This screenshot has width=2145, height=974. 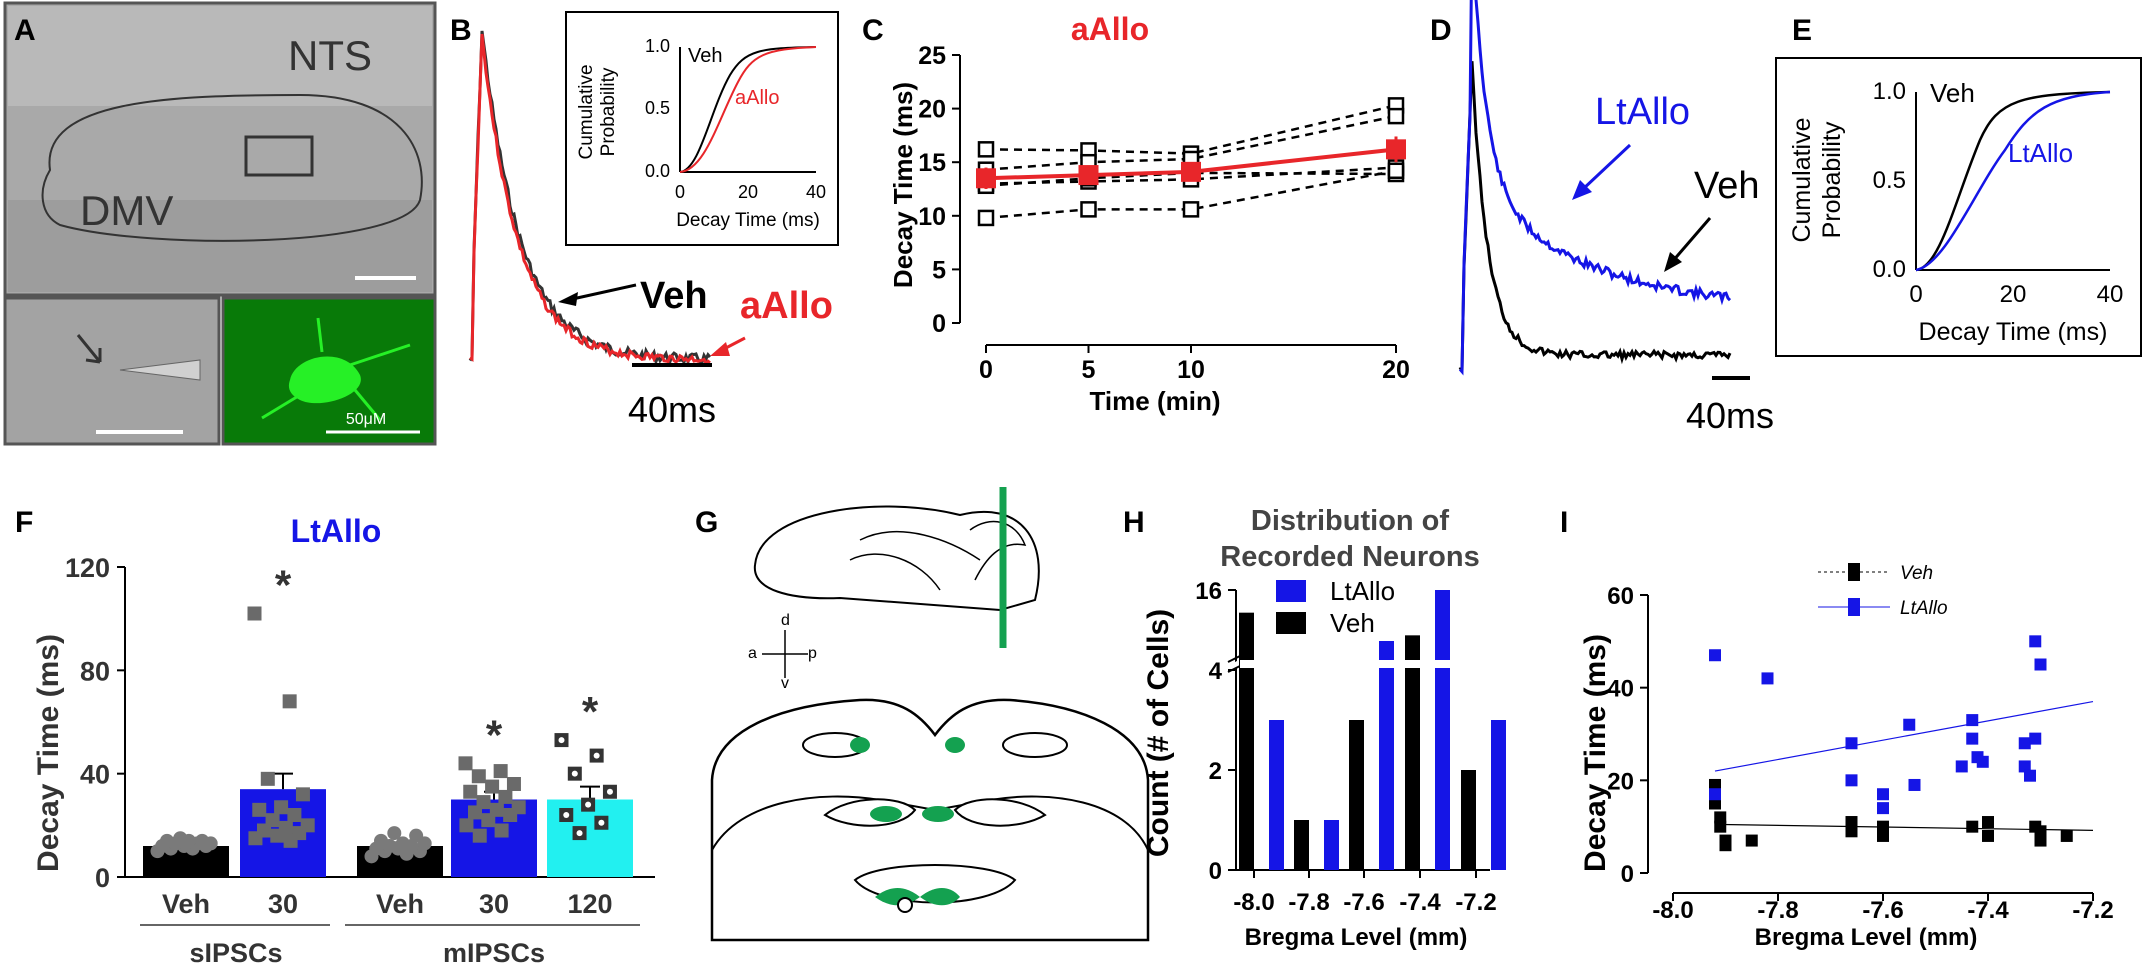 I want to click on individual-line, so click(x=1191, y=142).